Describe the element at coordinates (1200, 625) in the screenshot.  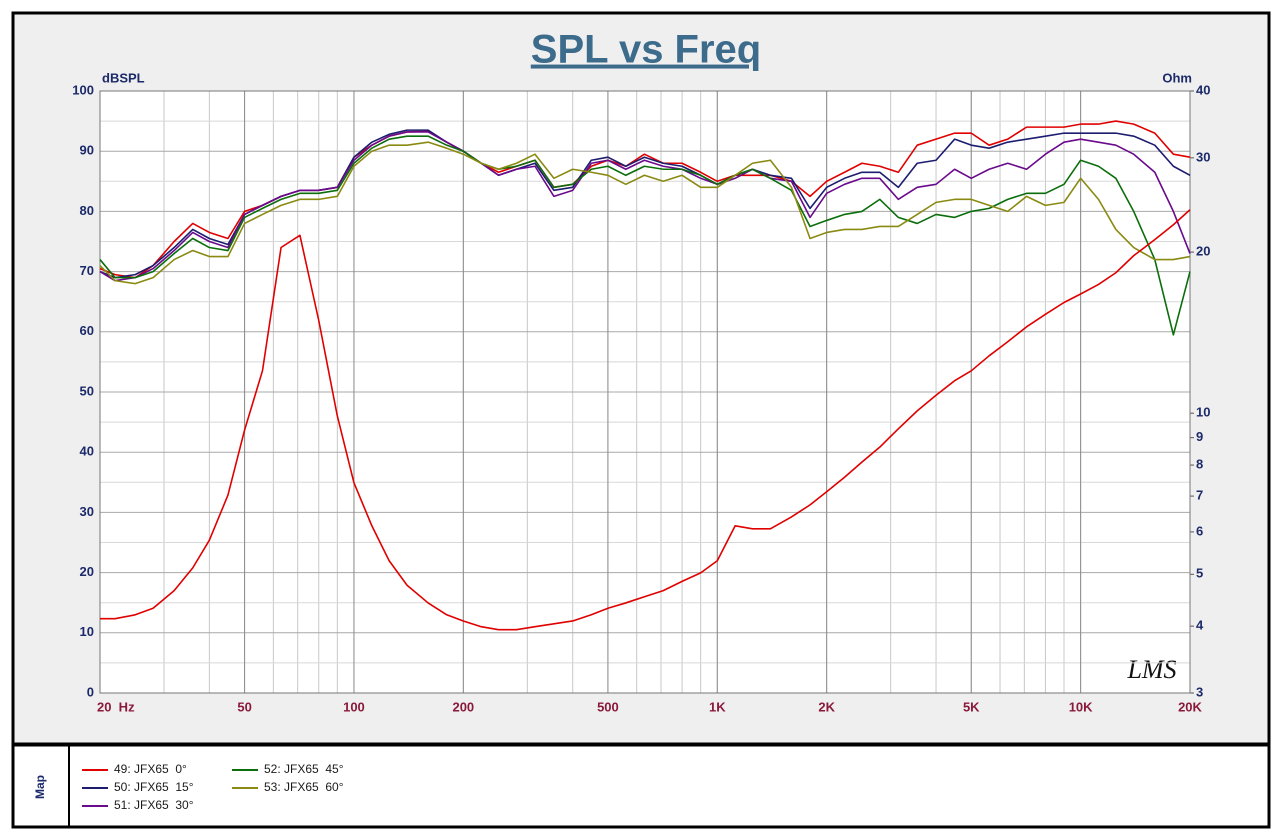
I see `y2-tick-label: 4` at that location.